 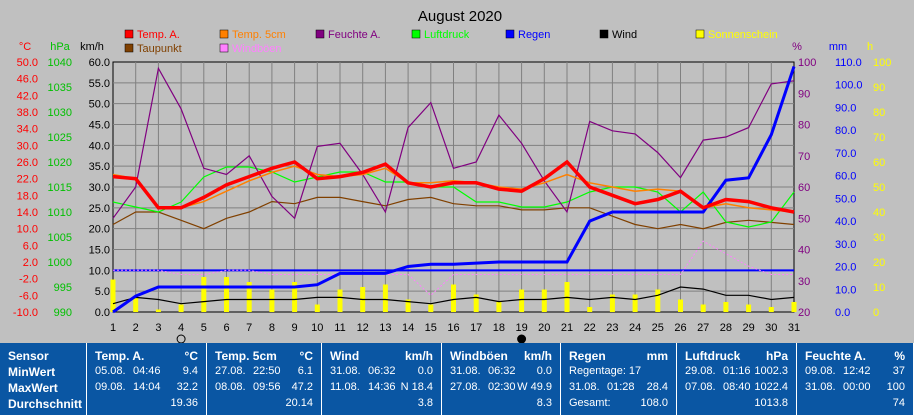 I want to click on stats-time: 14:04, so click(x=147, y=387).